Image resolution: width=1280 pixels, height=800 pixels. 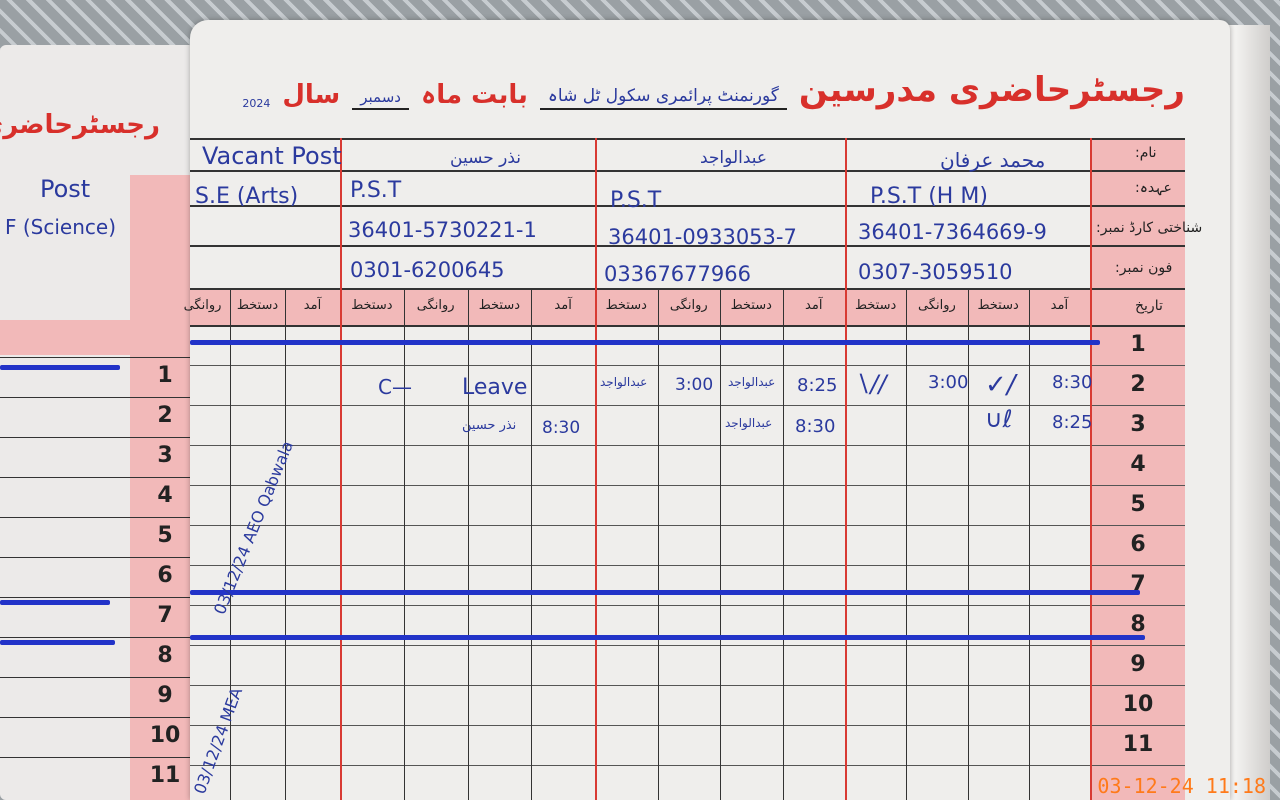 What do you see at coordinates (677, 274) in the screenshot?
I see `teacher-2-phone: 03367677966` at bounding box center [677, 274].